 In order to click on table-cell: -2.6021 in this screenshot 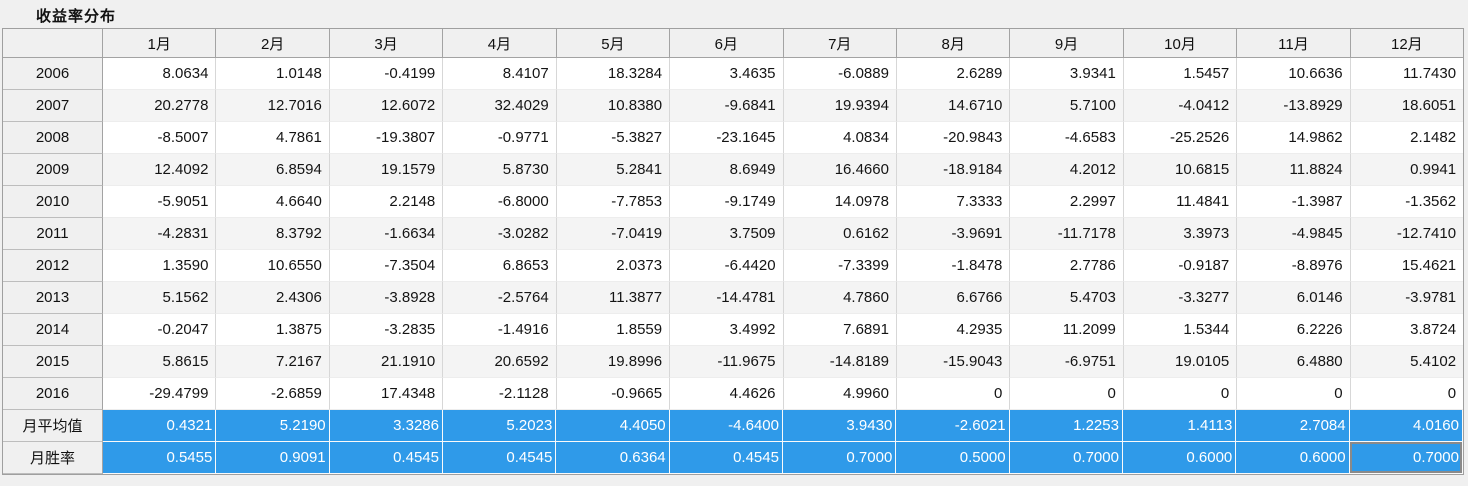, I will do `click(953, 426)`.